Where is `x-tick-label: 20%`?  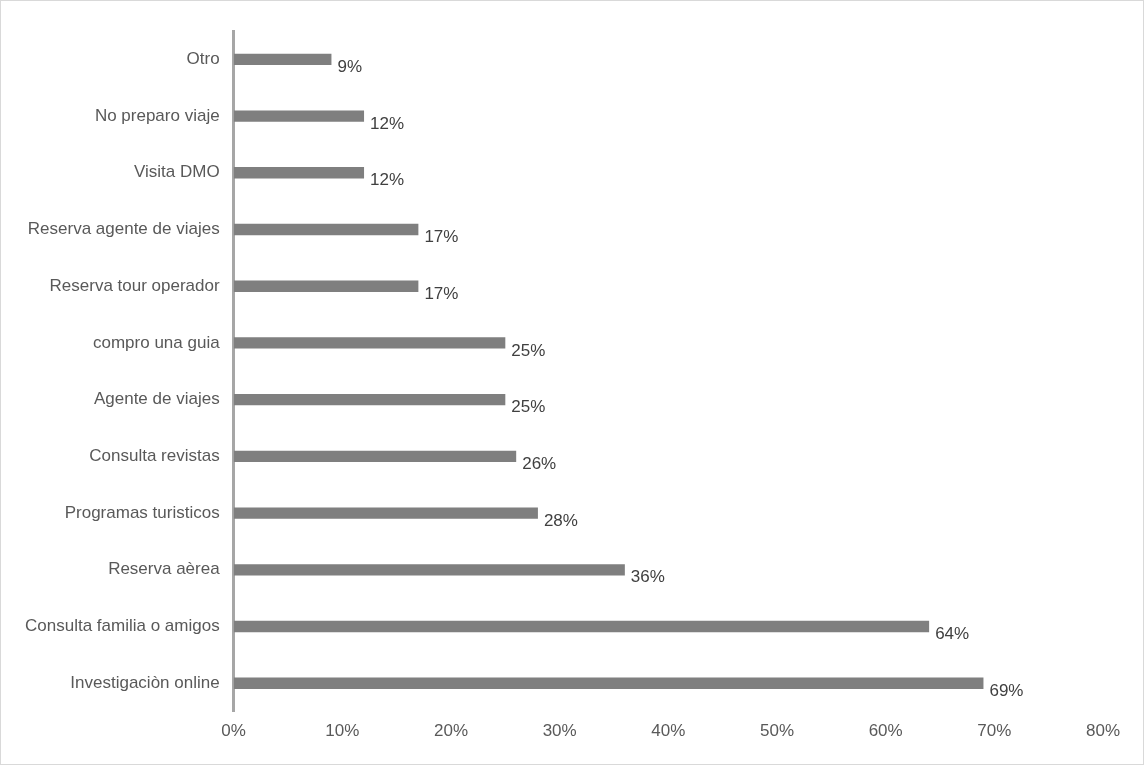 x-tick-label: 20% is located at coordinates (450, 731).